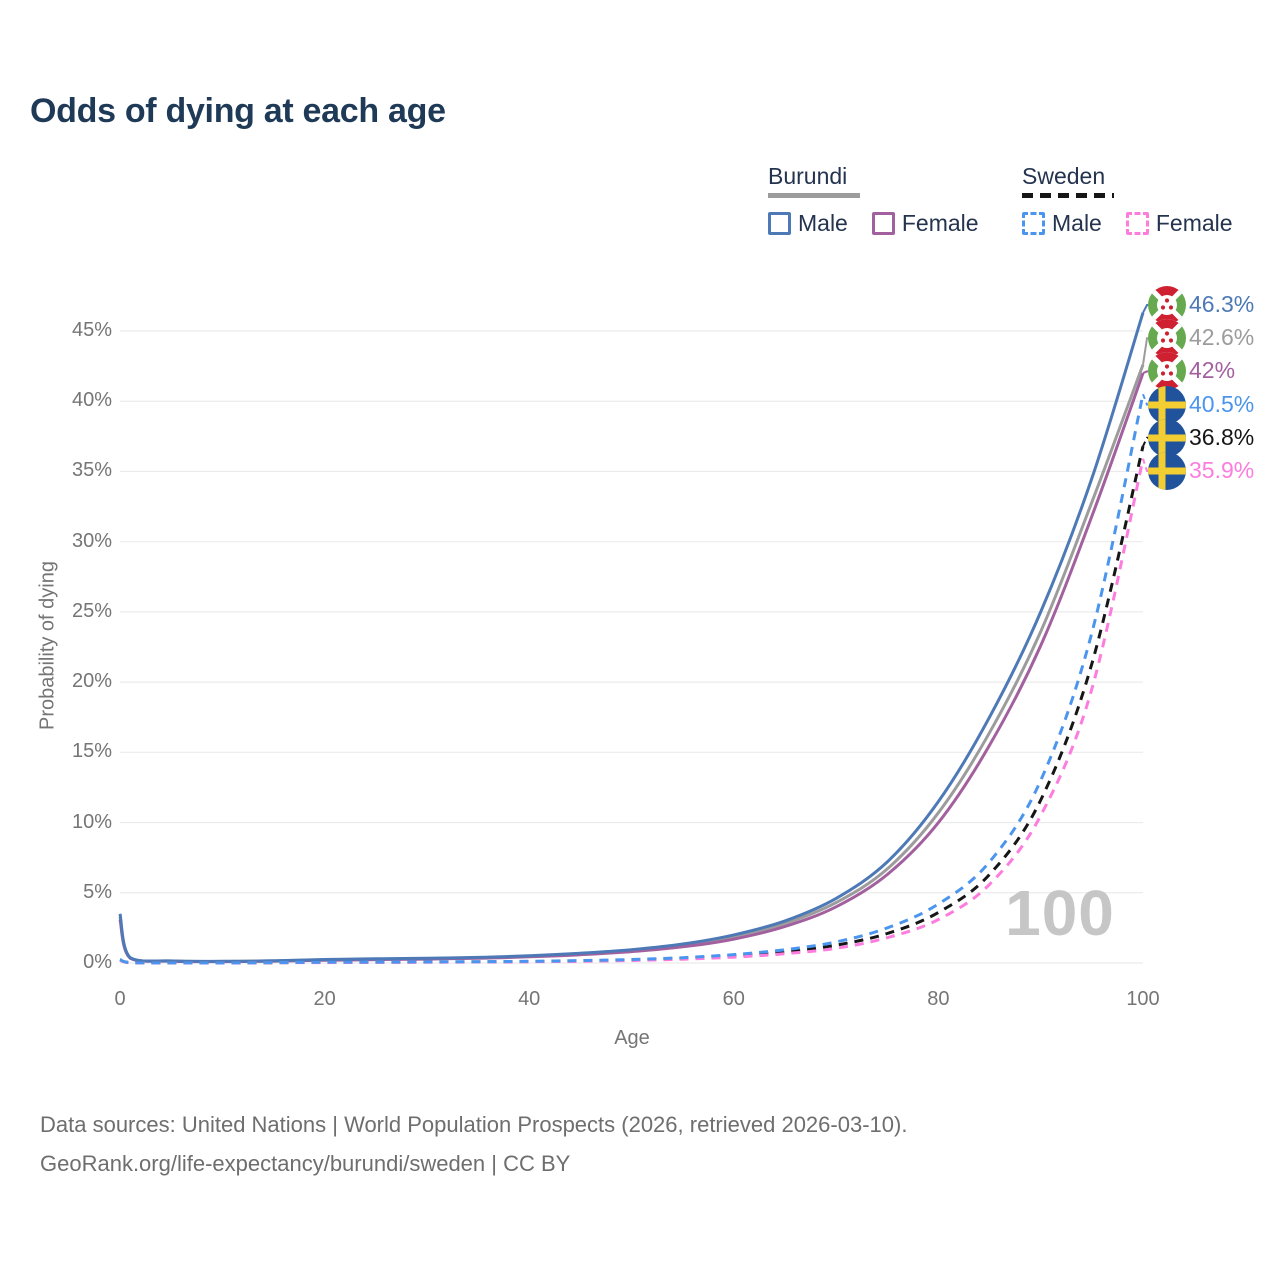  I want to click on legend-toggle-sweden-female: Female, so click(1179, 223).